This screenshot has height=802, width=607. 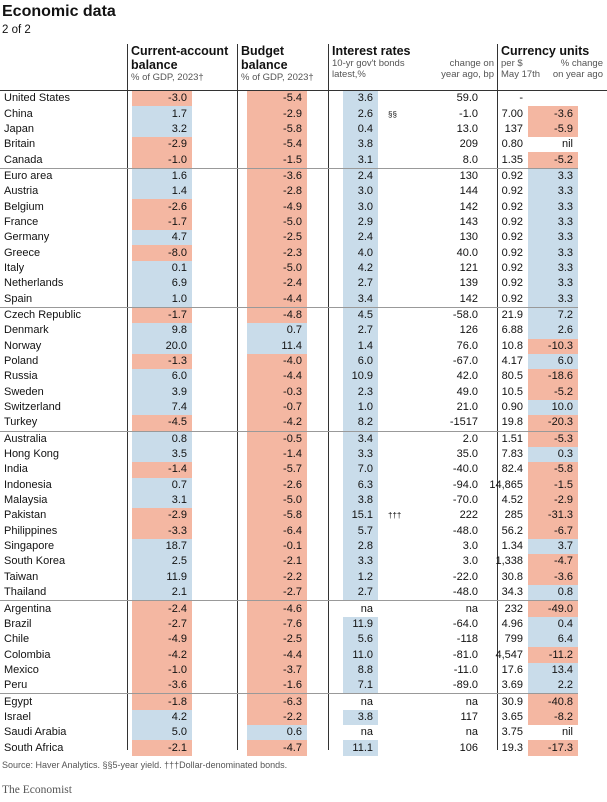 What do you see at coordinates (360, 361) in the screenshot?
I see `cell-ir: 6.0` at bounding box center [360, 361].